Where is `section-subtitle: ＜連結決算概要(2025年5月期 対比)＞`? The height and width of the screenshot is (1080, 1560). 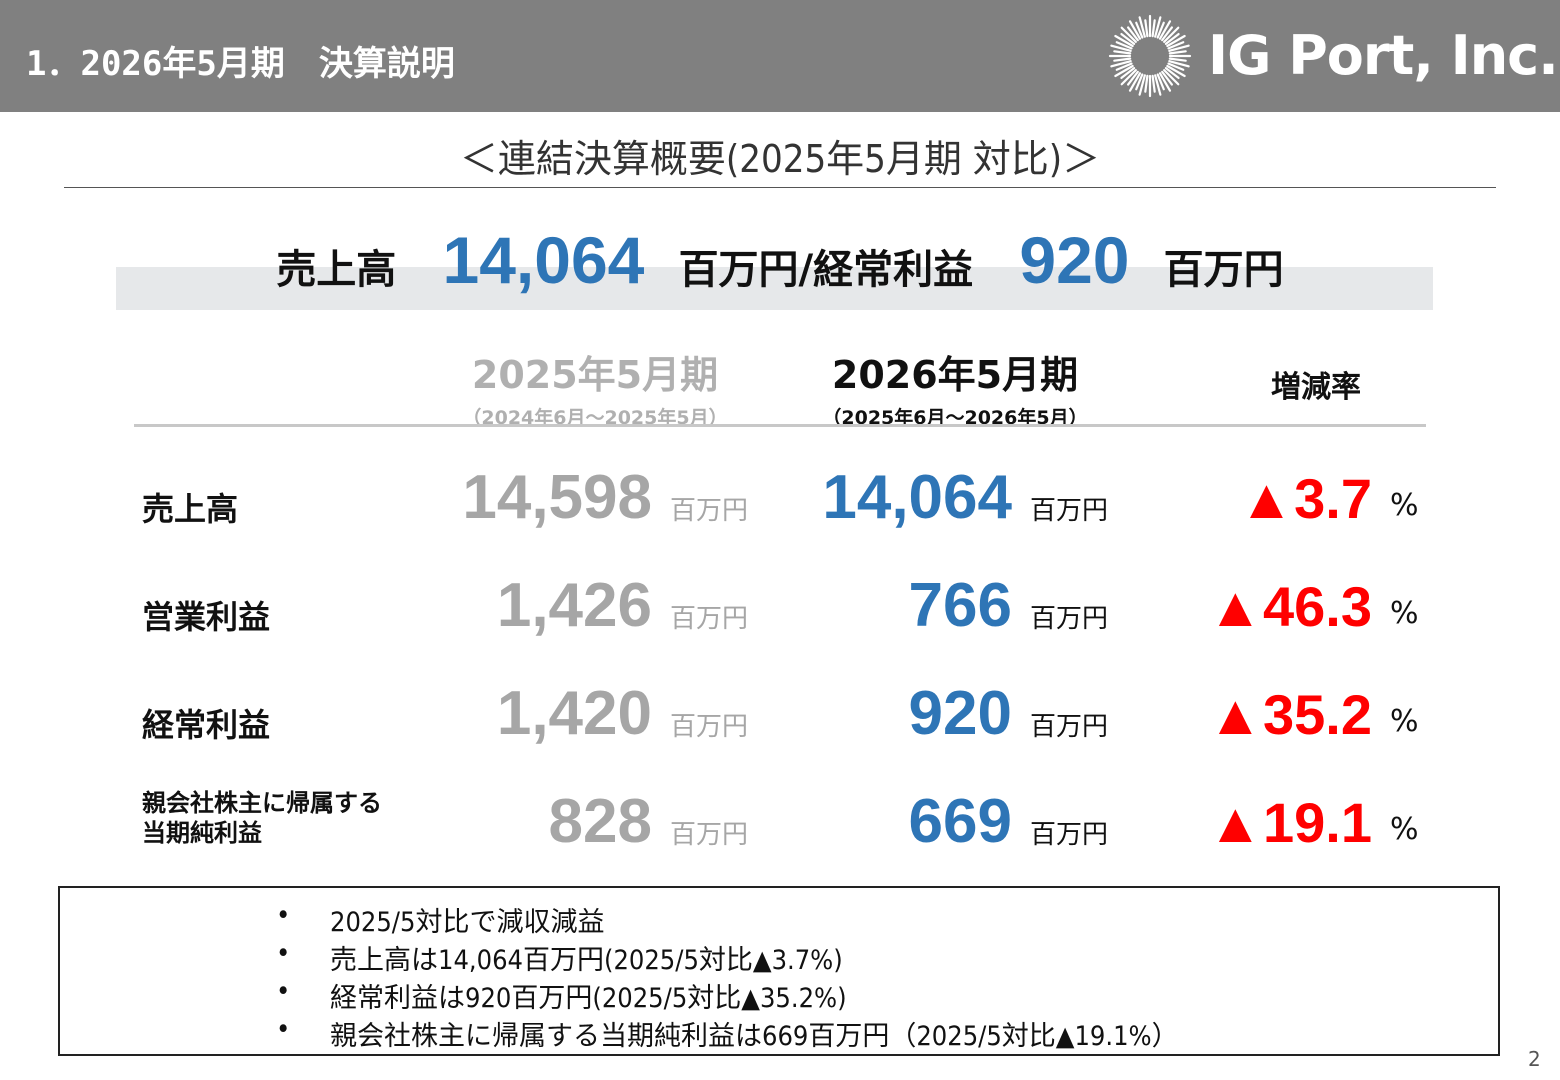 section-subtitle: ＜連結決算概要(2025年5月期 対比)＞ is located at coordinates (780, 159).